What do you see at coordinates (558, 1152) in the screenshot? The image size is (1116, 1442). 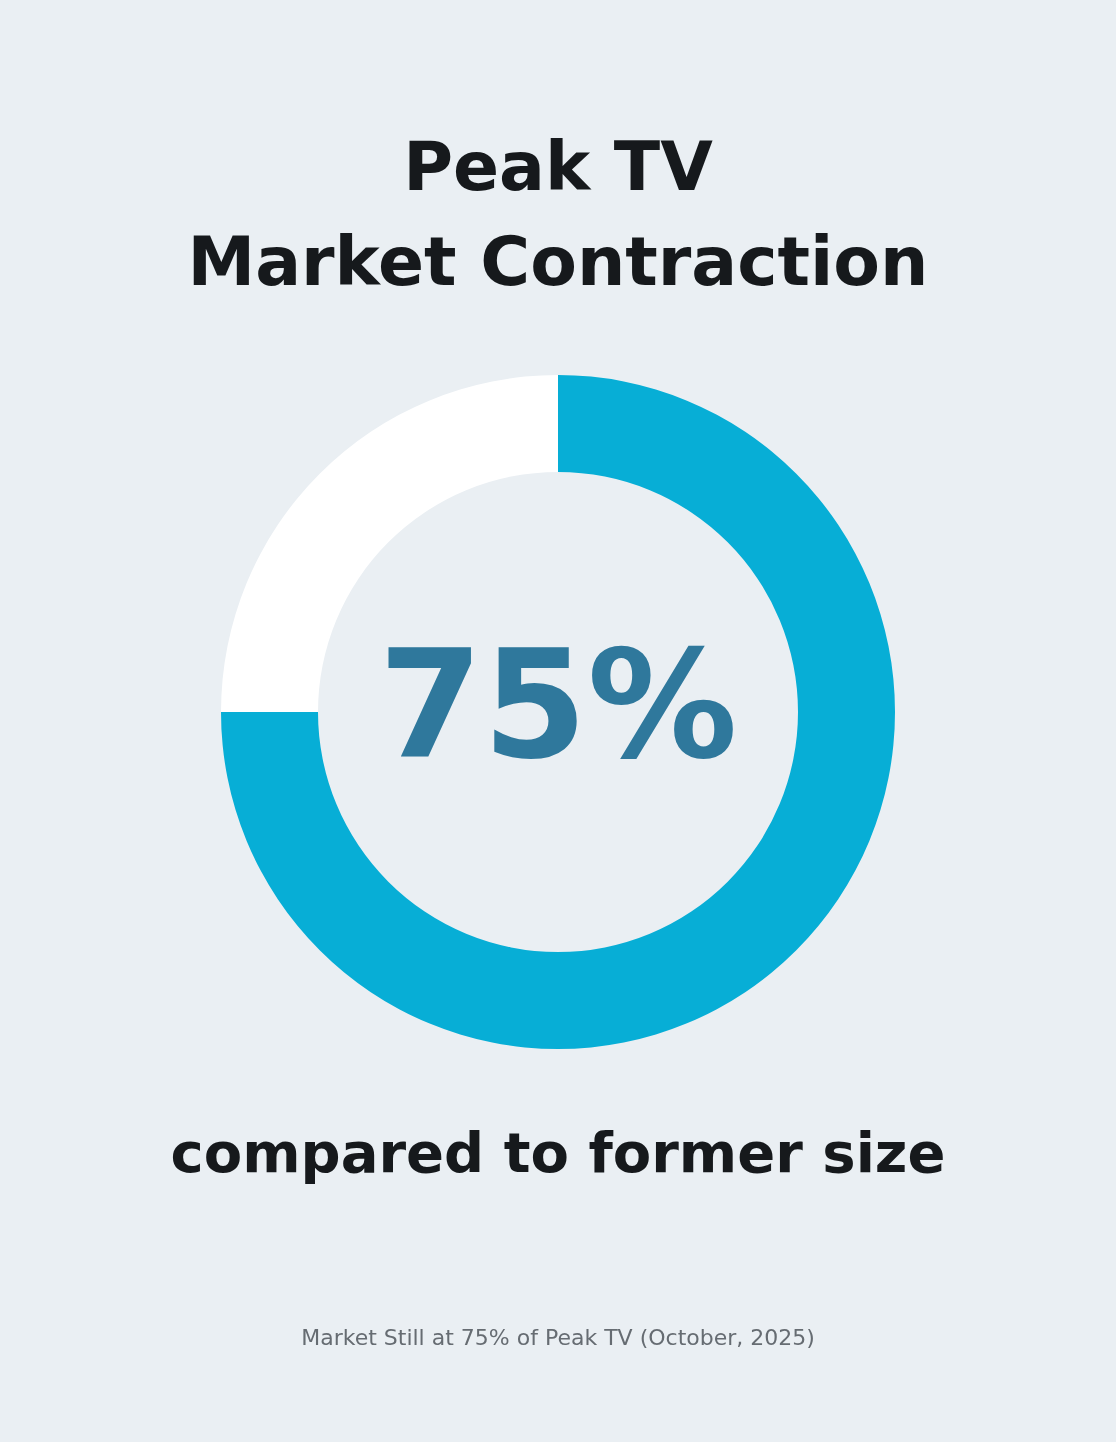 I see `text: compared to former size` at bounding box center [558, 1152].